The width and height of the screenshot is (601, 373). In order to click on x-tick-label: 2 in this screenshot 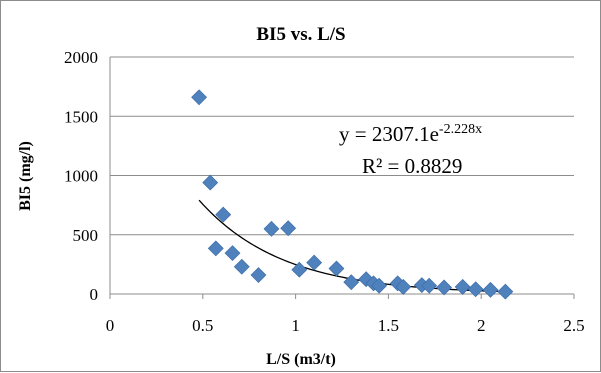, I will do `click(481, 325)`.